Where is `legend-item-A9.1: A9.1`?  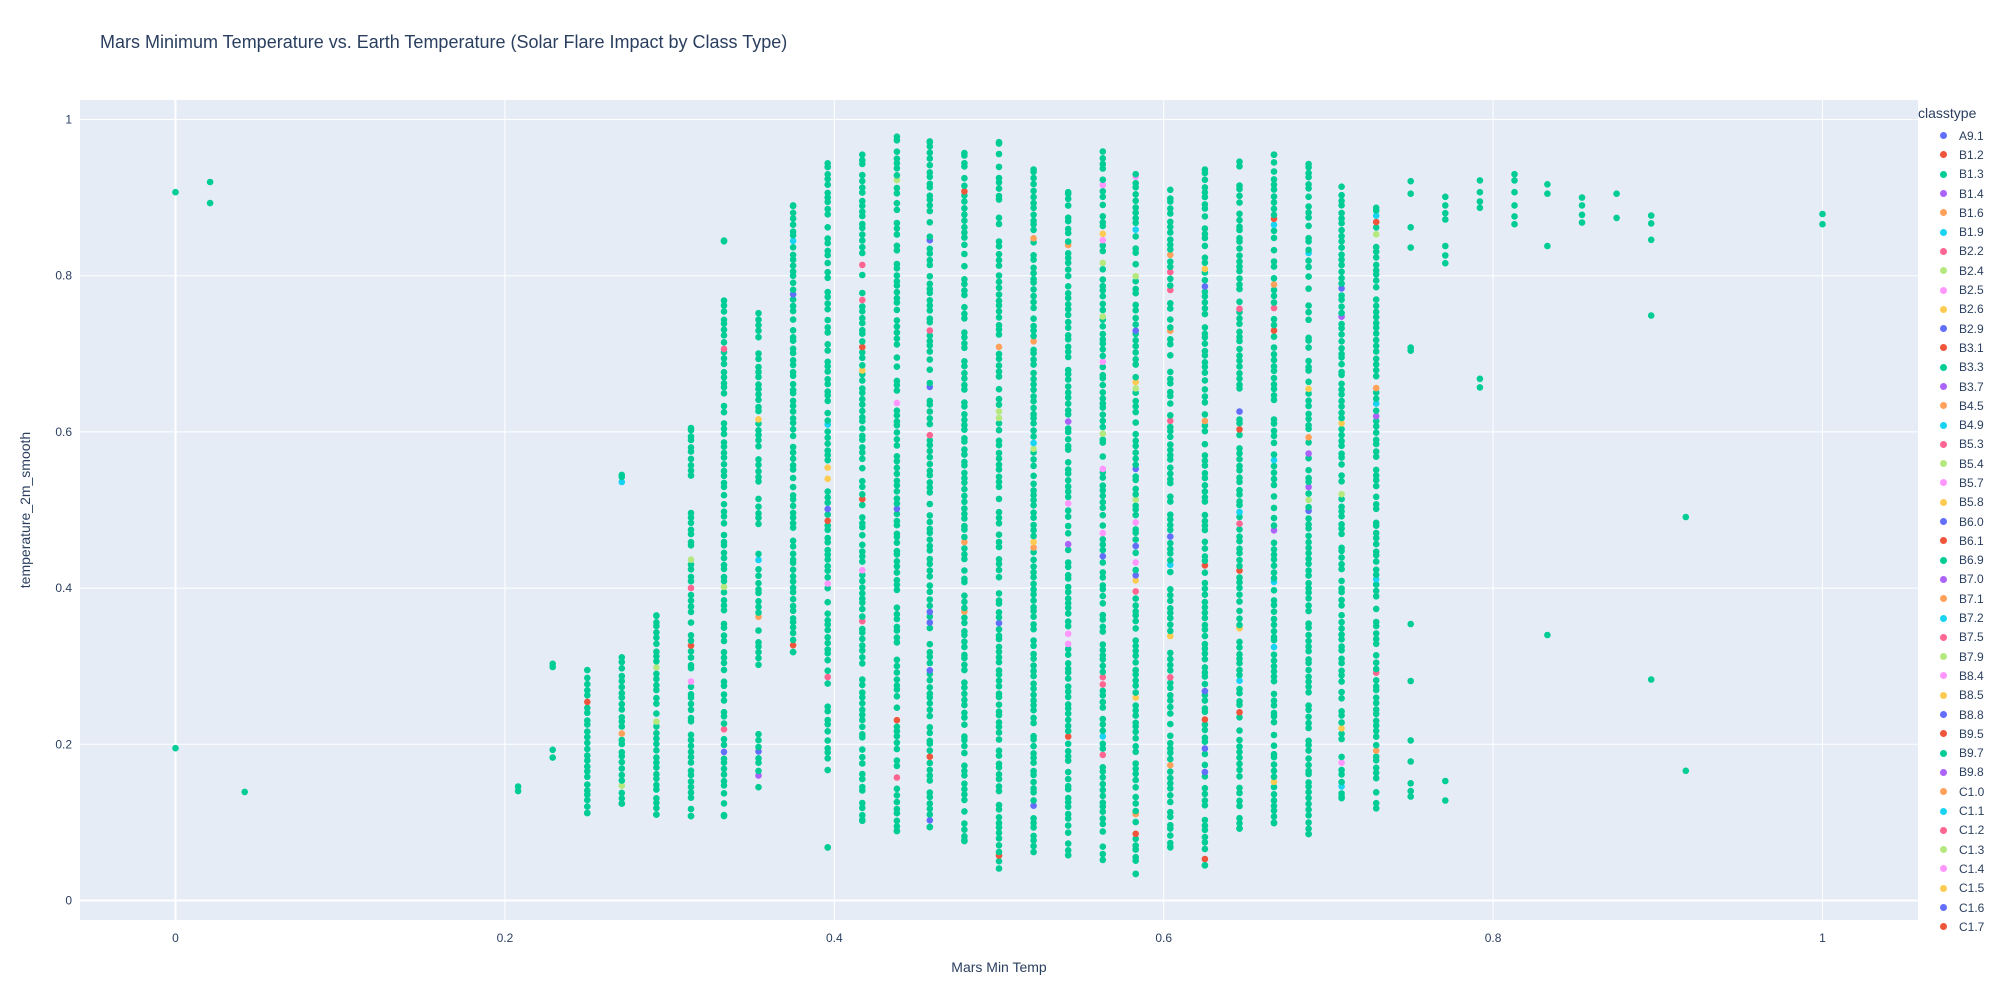
legend-item-A9.1: A9.1 is located at coordinates (1958, 135).